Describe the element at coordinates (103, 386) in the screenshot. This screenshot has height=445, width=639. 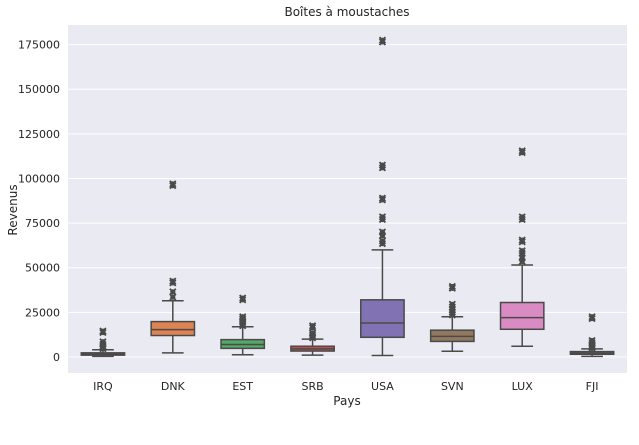
I see `x-tick-label-irq: IRQ` at that location.